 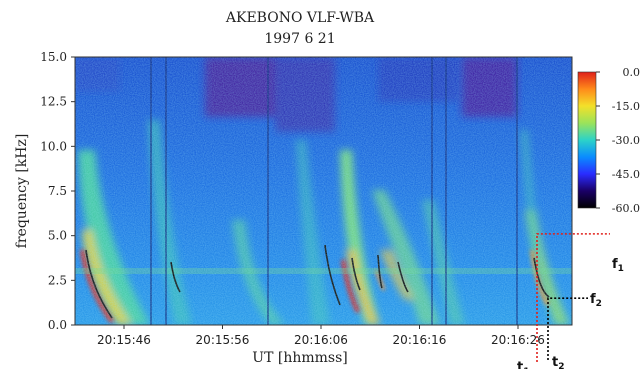 What do you see at coordinates (299, 39) in the screenshot?
I see `chart-subtitle: 1997 6 21` at bounding box center [299, 39].